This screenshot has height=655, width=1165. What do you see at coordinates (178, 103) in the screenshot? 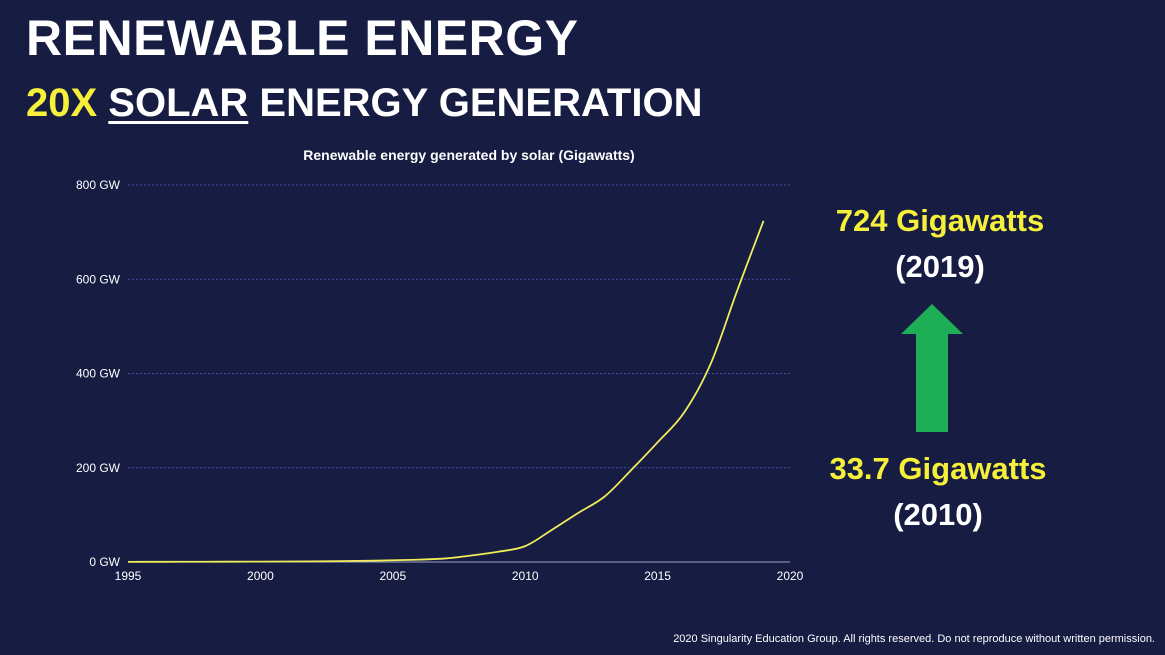
I see `subtitle-solar: SOLAR` at bounding box center [178, 103].